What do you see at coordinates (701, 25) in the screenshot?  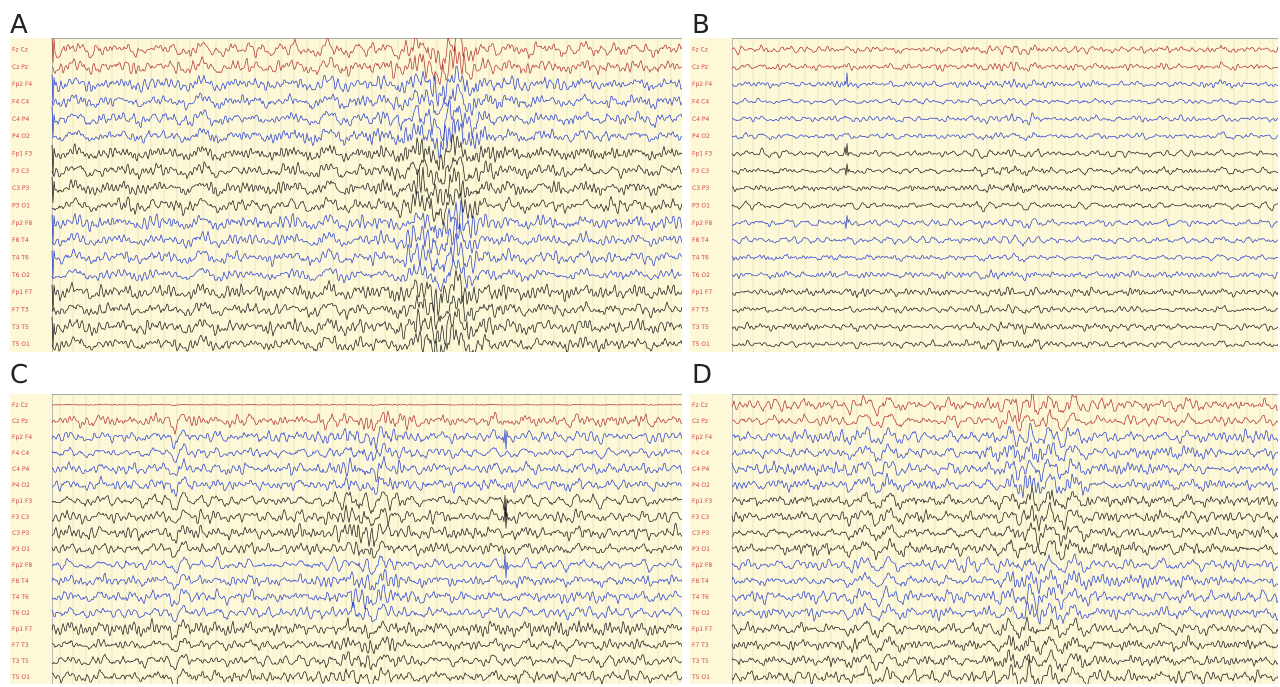 I see `panel-letter-b: B` at bounding box center [701, 25].